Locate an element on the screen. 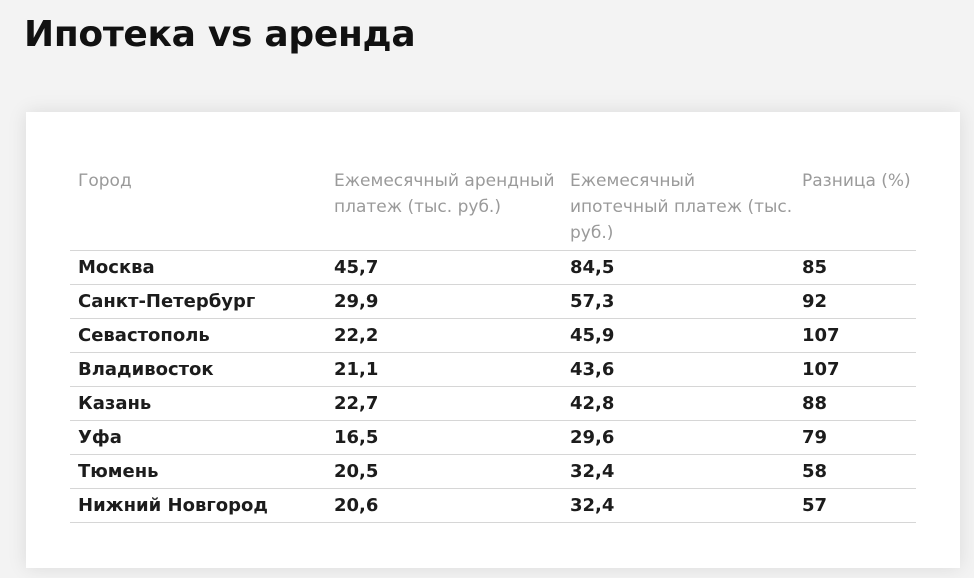 The width and height of the screenshot is (974, 578). cell-rent: 22,2 is located at coordinates (444, 335).